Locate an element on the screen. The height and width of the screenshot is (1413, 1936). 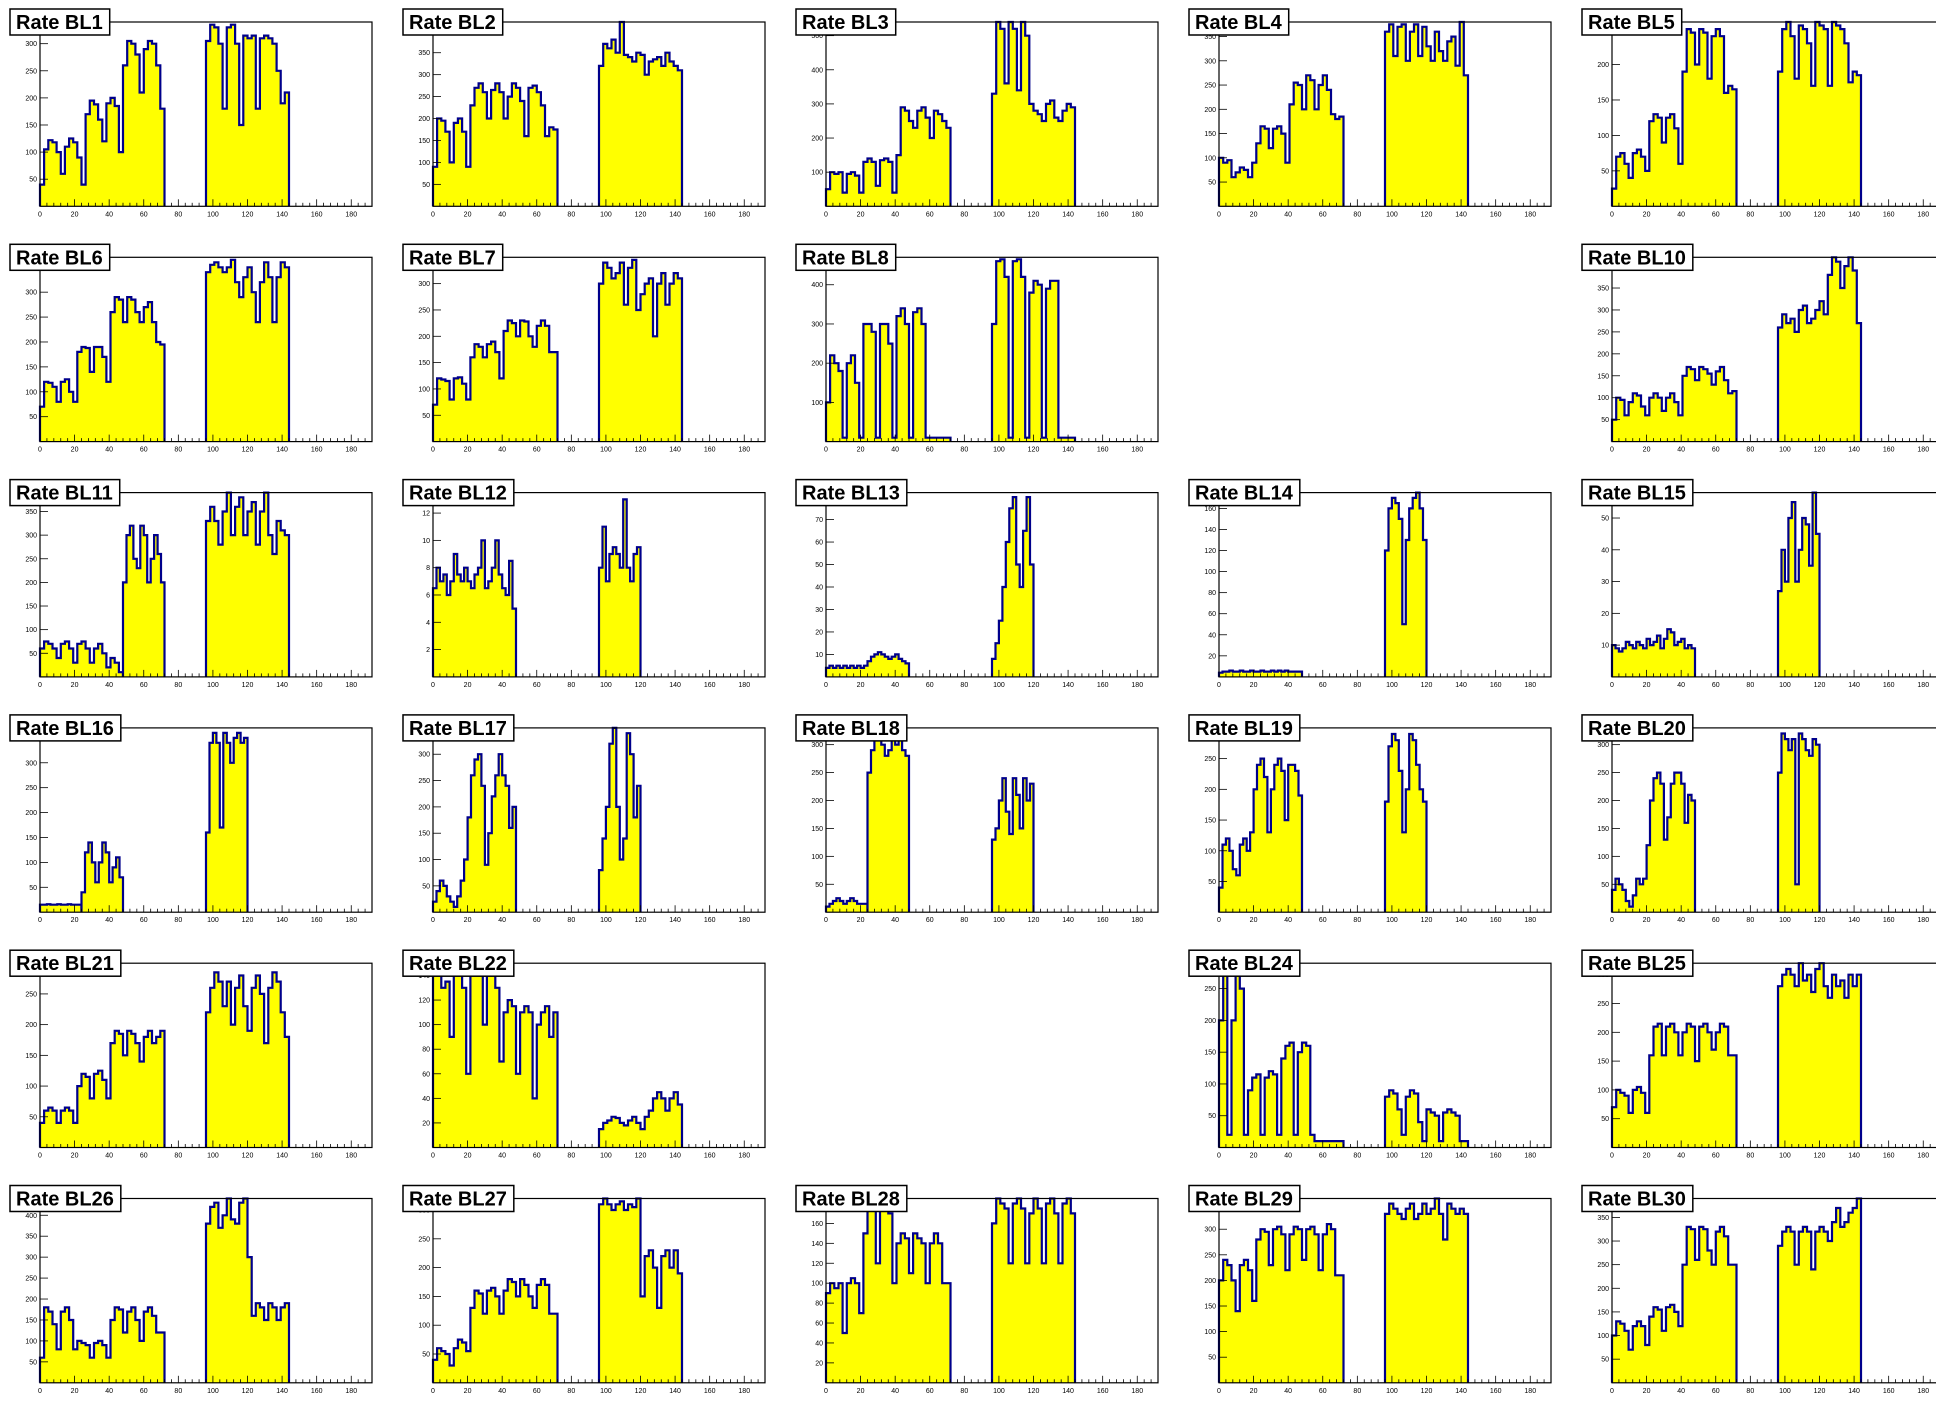
y-tick-label: 350 is located at coordinates (1603, 1218).